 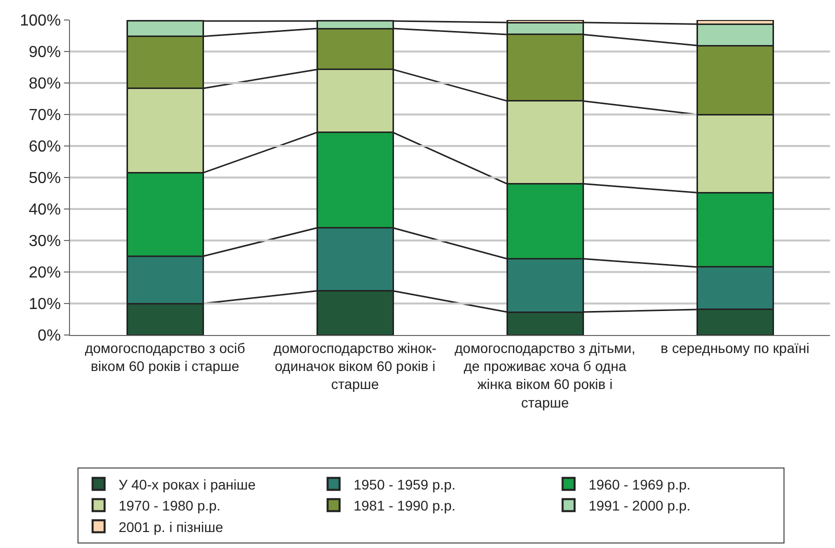 What do you see at coordinates (405, 506) in the screenshot?
I see `legend-label: 1981 - 1990 р.р.` at bounding box center [405, 506].